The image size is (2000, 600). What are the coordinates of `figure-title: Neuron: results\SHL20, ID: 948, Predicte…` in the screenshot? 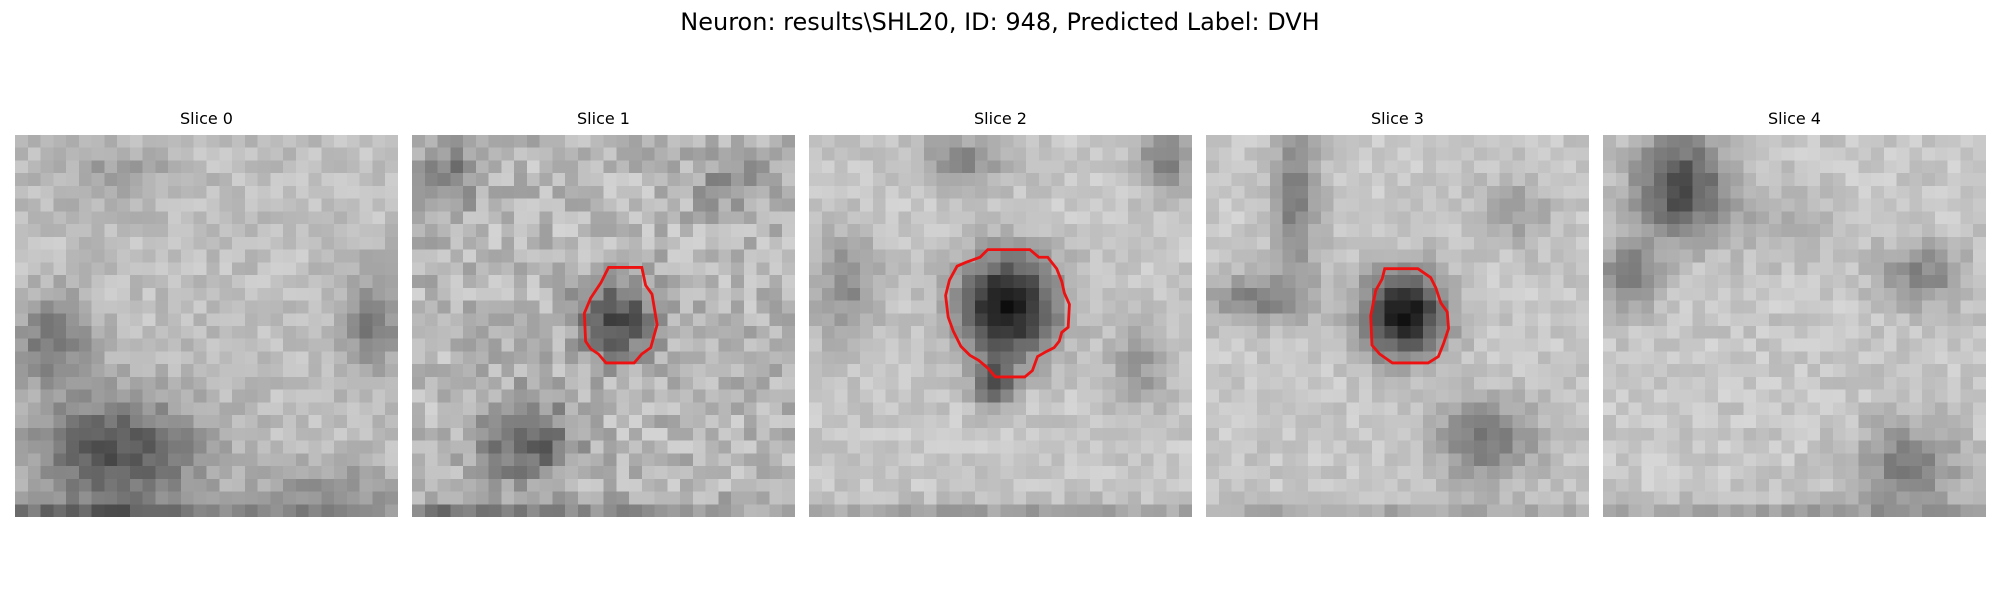 It's located at (1000, 22).